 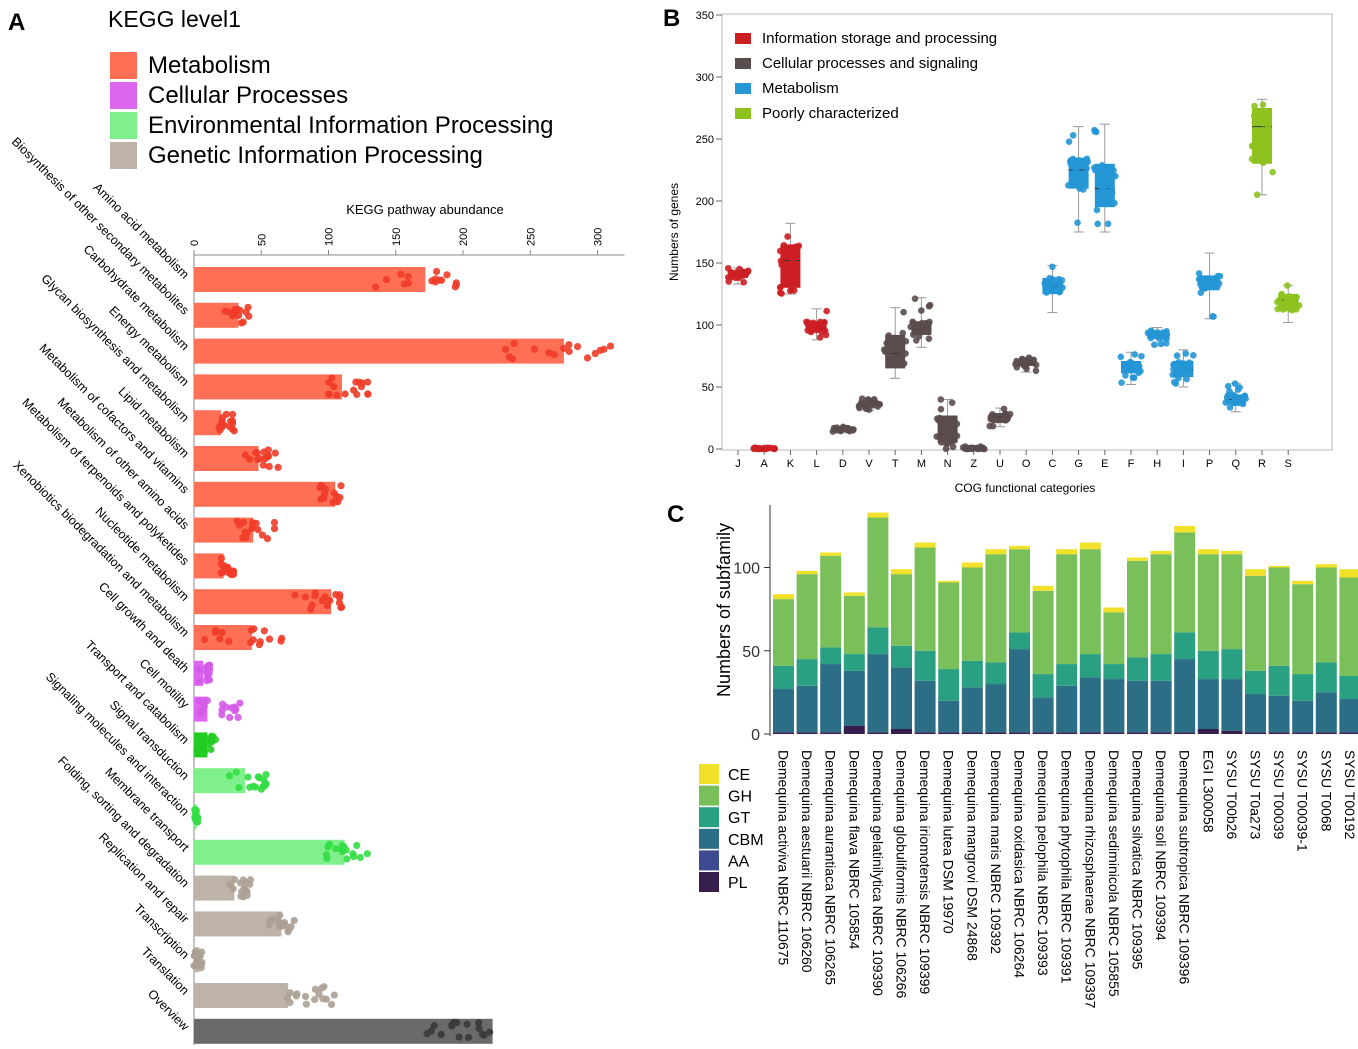 I want to click on c-x-label-sysu-t00039: SYSU T00039, so click(x=1279, y=794).